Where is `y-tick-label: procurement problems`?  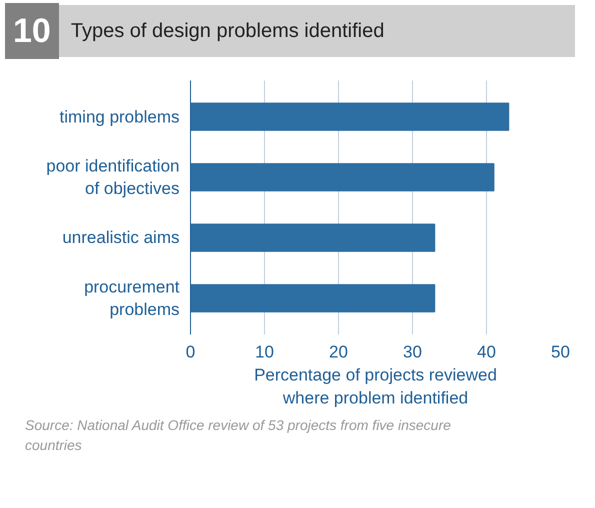
y-tick-label: procurement problems is located at coordinates (132, 298).